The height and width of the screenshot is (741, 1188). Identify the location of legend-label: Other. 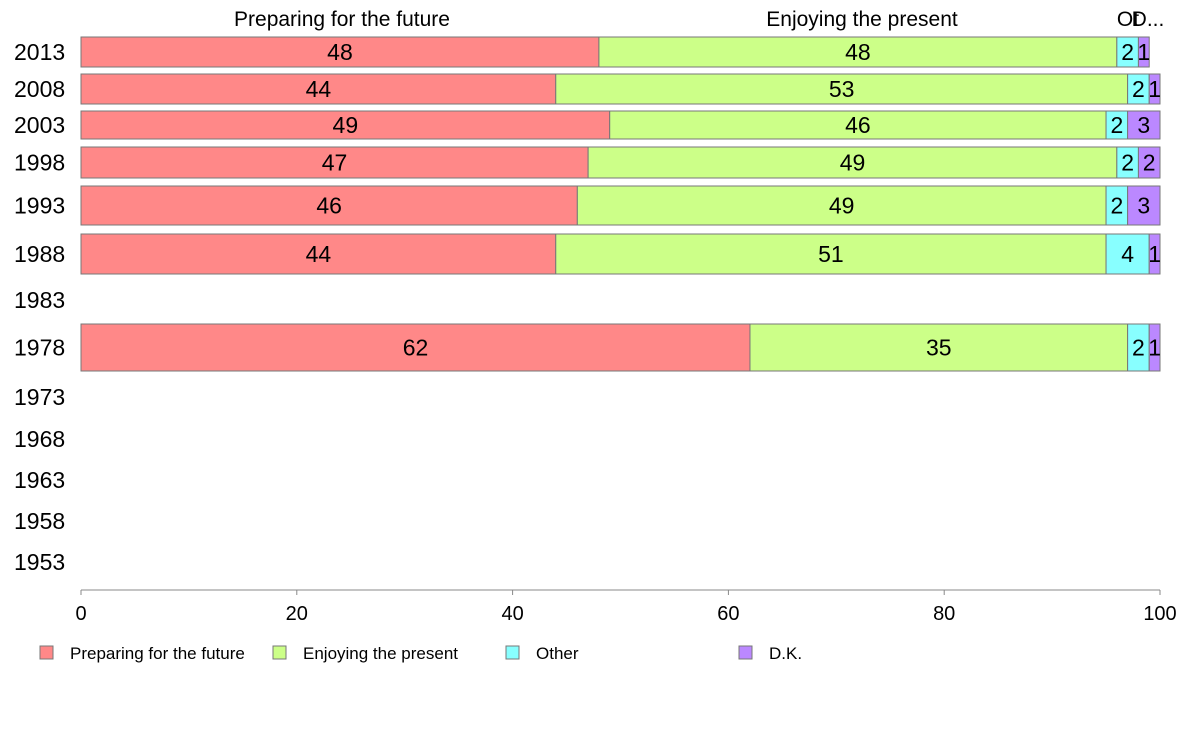
(557, 653).